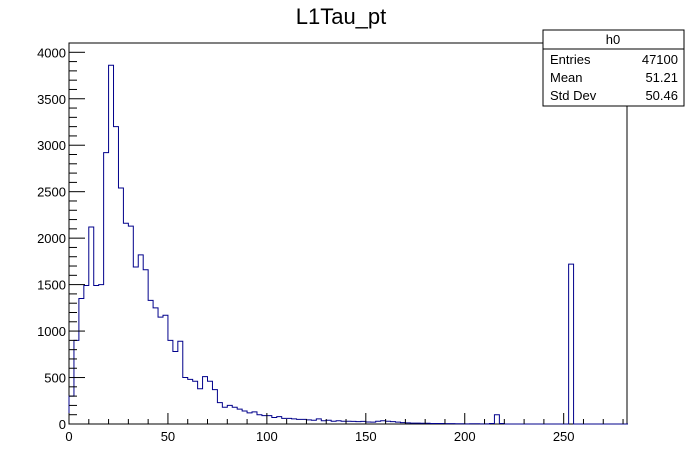 Image resolution: width=696 pixels, height=472 pixels. I want to click on y-tick-label: 3500, so click(51, 99).